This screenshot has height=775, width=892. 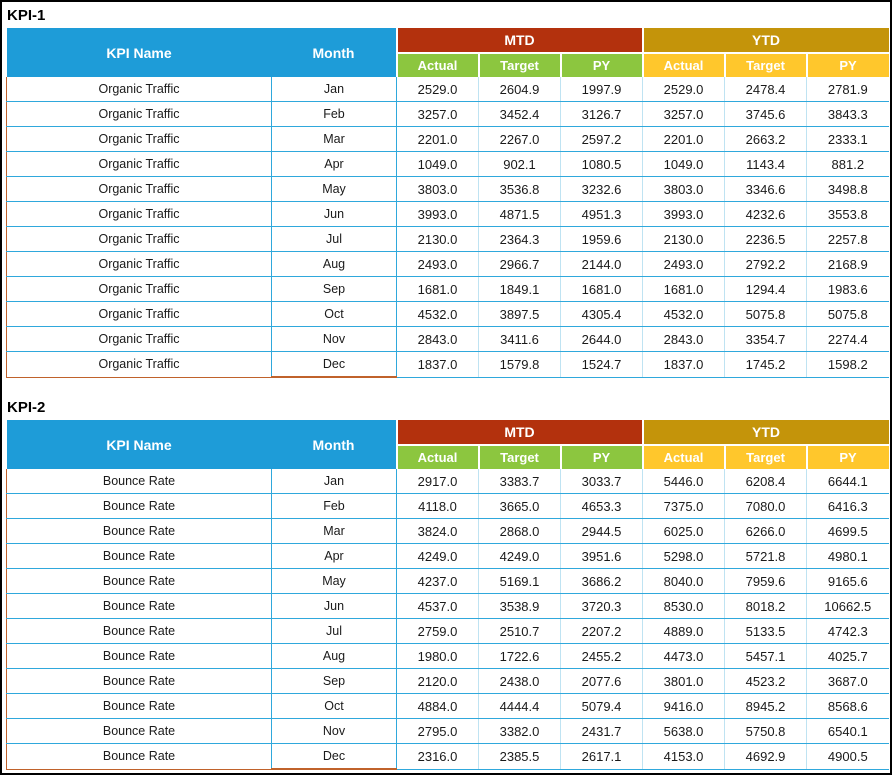 What do you see at coordinates (602, 506) in the screenshot?
I see `mtd-py-cell: 4653.3` at bounding box center [602, 506].